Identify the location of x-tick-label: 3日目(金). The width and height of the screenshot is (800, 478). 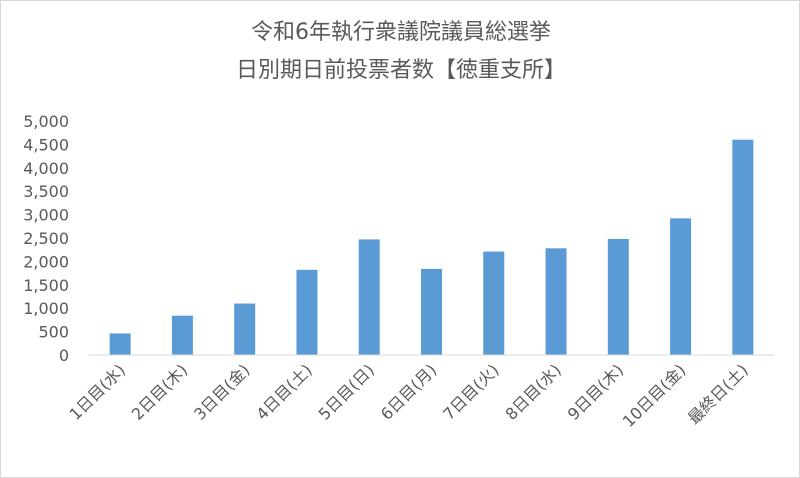
(221, 391).